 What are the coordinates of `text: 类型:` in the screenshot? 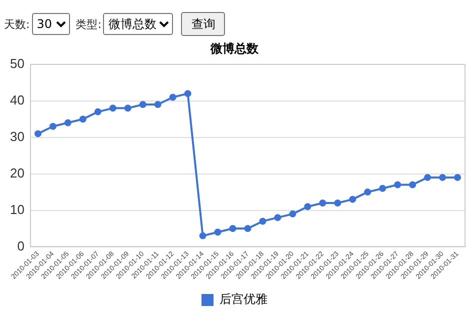 It's located at (89, 24).